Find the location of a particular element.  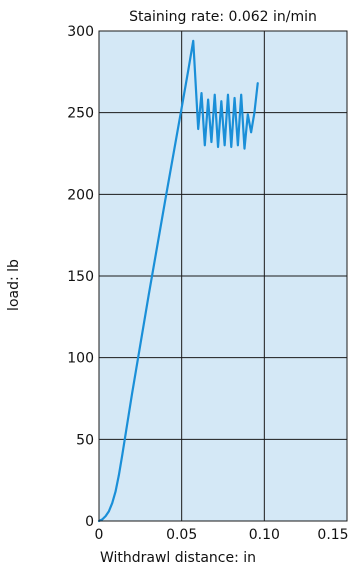

x-tick-label: 0 is located at coordinates (99, 535).